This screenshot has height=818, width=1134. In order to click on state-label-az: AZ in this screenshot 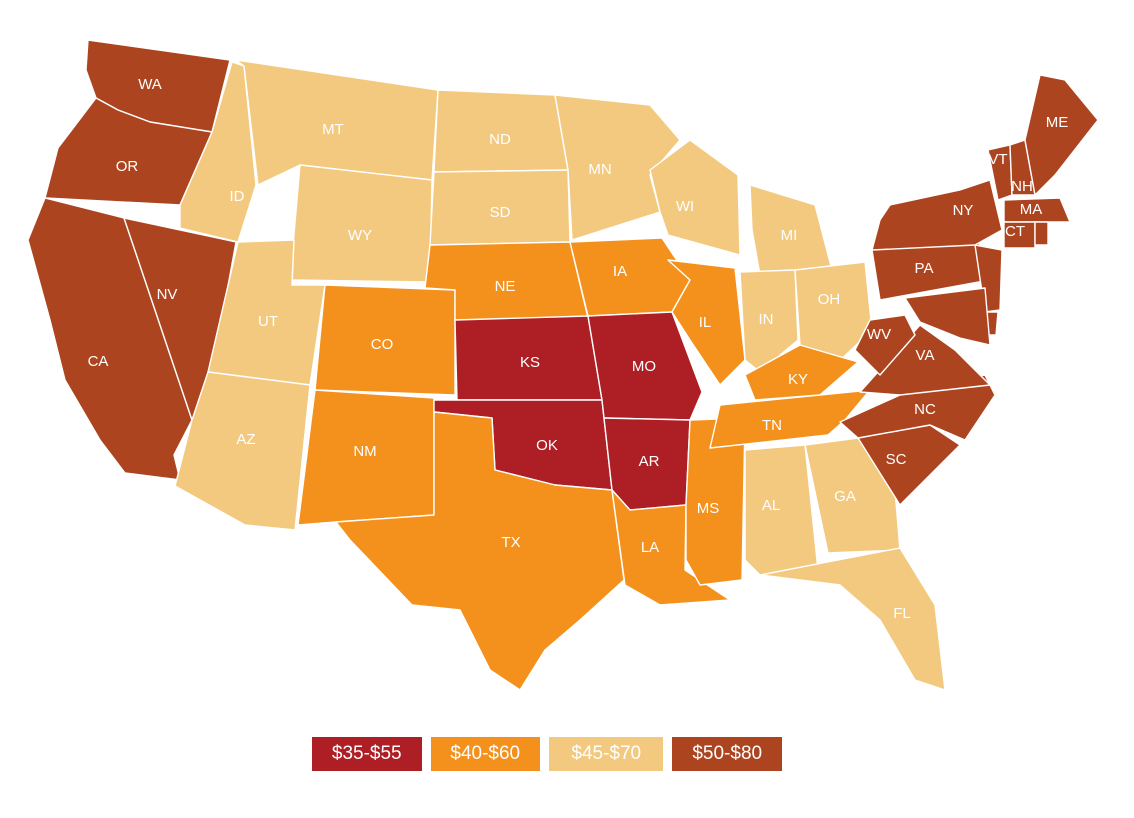, I will do `click(245, 439)`.